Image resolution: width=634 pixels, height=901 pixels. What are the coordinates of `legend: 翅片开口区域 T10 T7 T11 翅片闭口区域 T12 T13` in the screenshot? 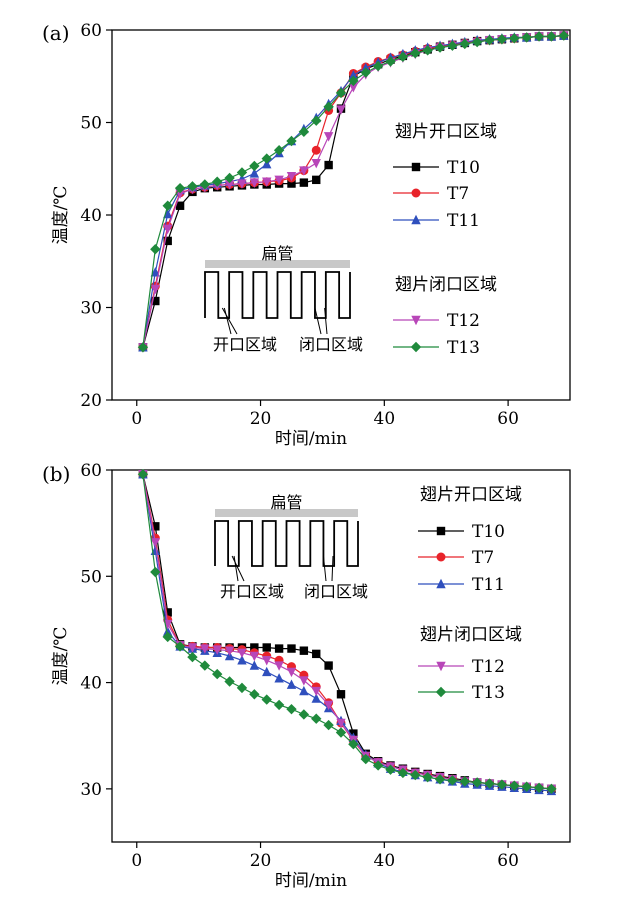 It's located at (470, 594).